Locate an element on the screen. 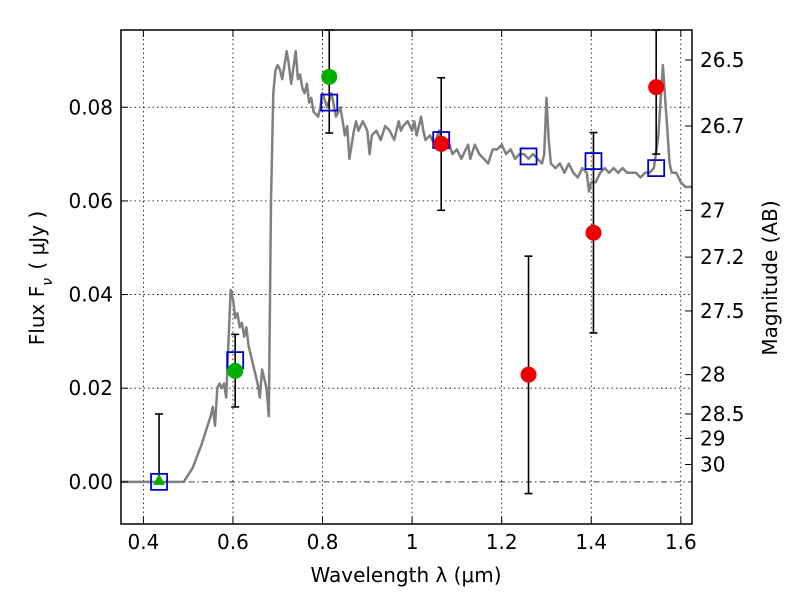 This screenshot has height=600, width=800. right-tick-label: 27.2 is located at coordinates (722, 257).